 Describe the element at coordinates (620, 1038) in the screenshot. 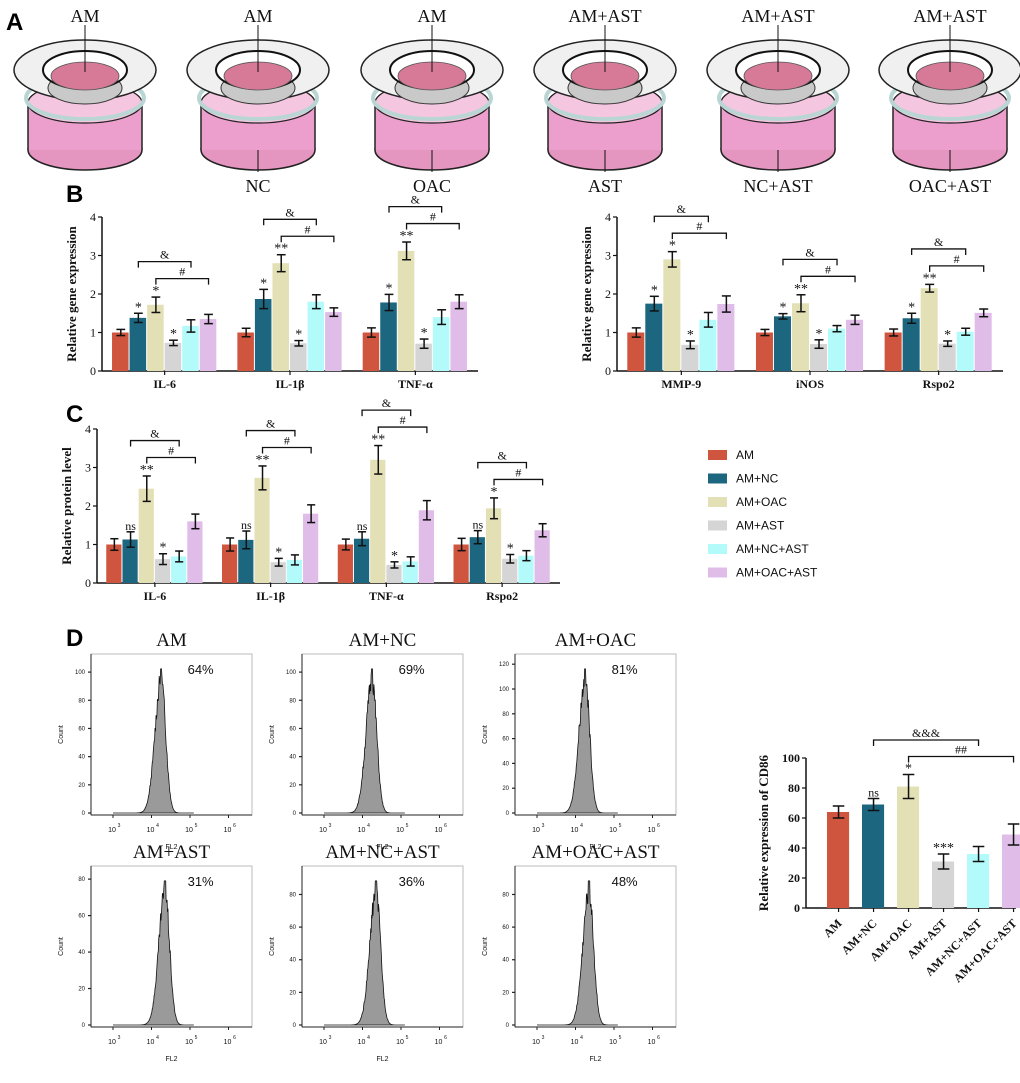

I see `x-tick-exponent: 5` at that location.